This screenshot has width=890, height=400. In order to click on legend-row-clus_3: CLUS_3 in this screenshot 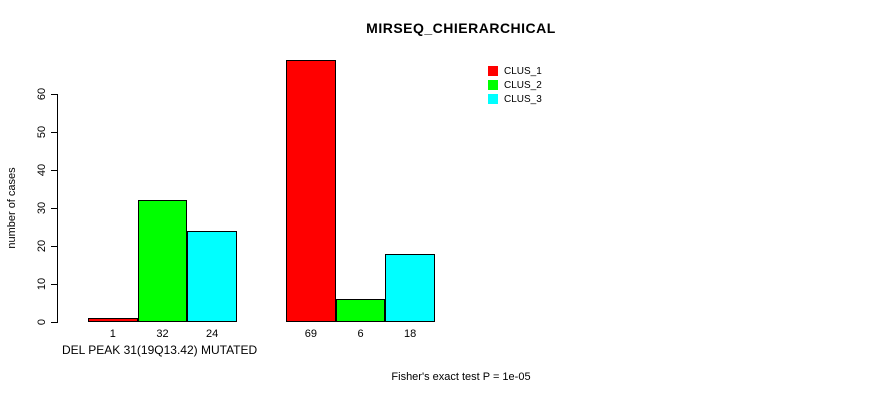, I will do `click(515, 99)`.